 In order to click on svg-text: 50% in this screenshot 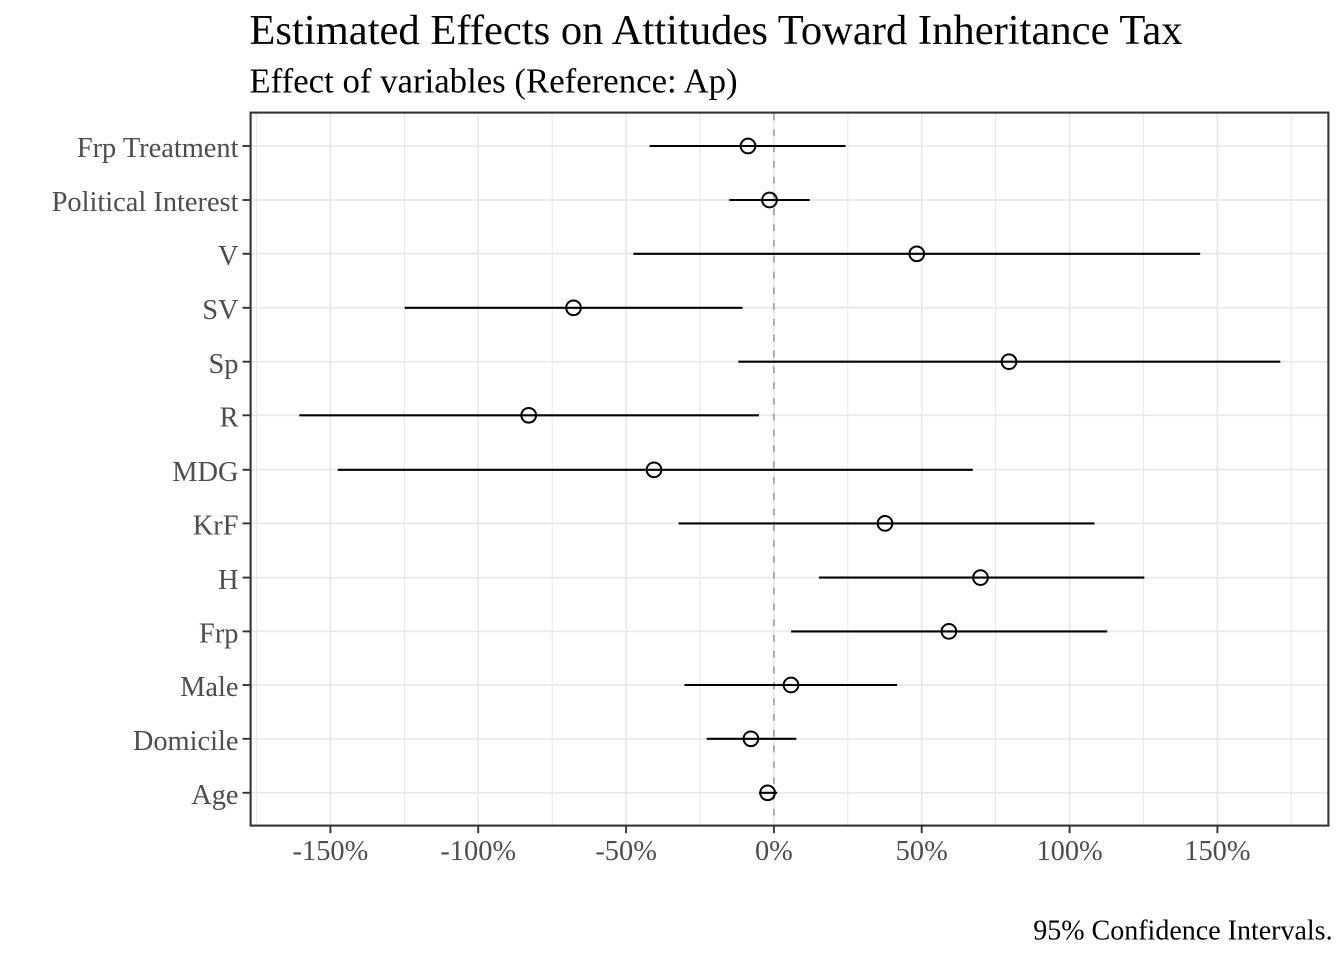, I will do `click(922, 851)`.